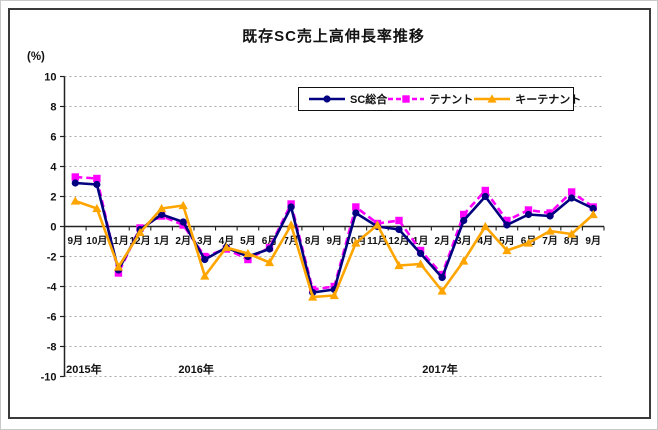 This screenshot has height=430, width=658. Describe the element at coordinates (369, 100) in the screenshot. I see `legend-label: SC総合` at that location.